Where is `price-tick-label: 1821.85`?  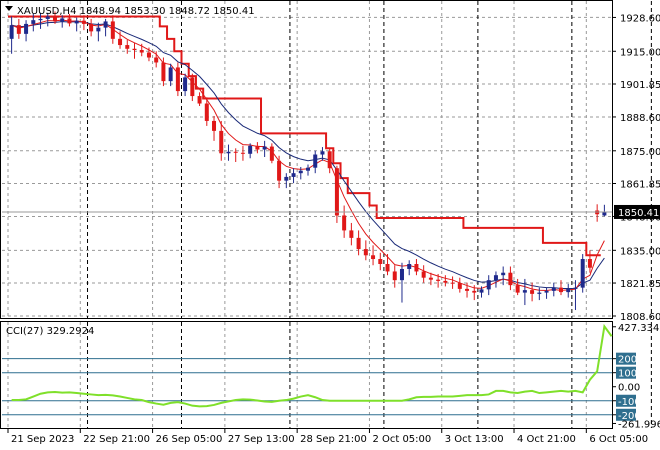 price-tick-label: 1821.85 is located at coordinates (640, 284).